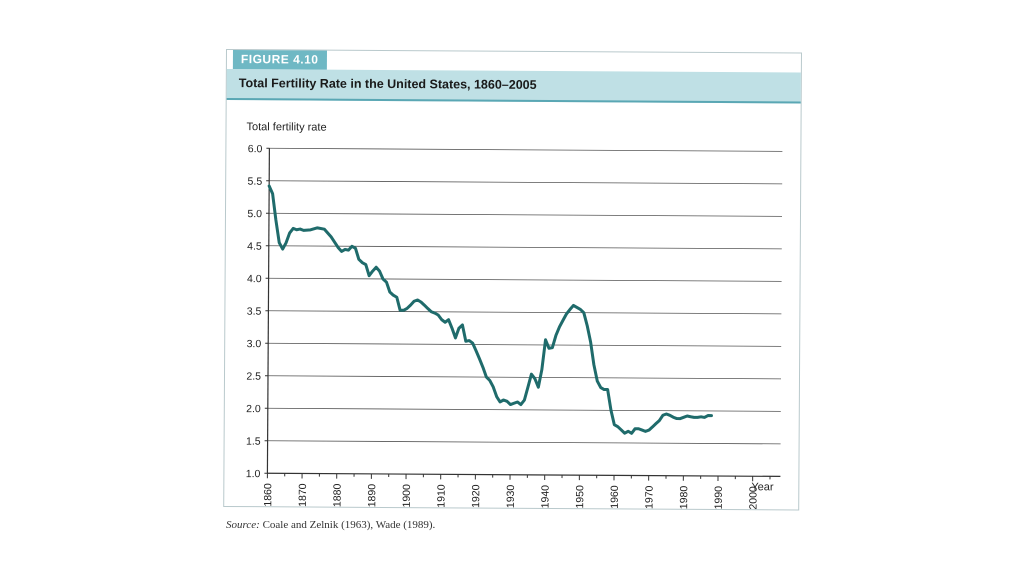 The width and height of the screenshot is (1024, 576). Describe the element at coordinates (762, 487) in the screenshot. I see `x-axis-label: Year` at that location.